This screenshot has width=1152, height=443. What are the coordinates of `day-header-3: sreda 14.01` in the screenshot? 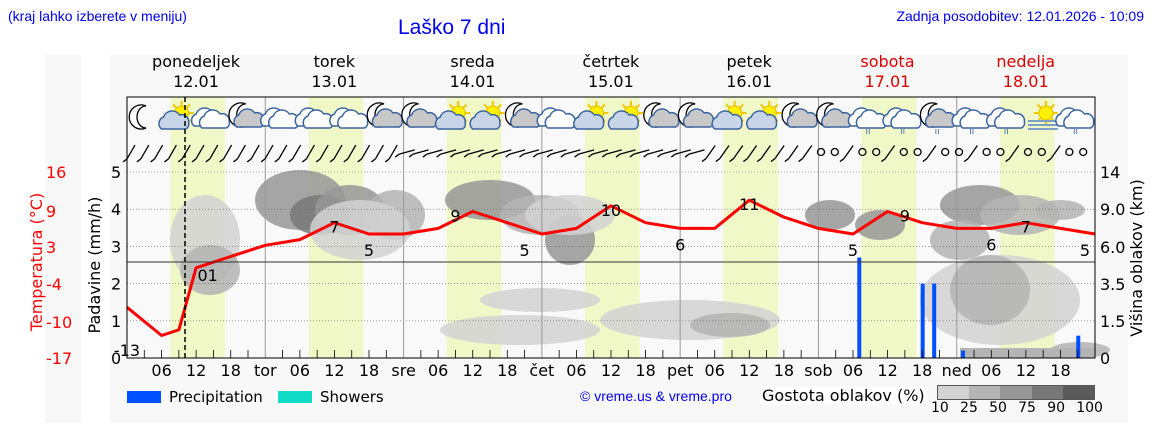 It's located at (473, 72).